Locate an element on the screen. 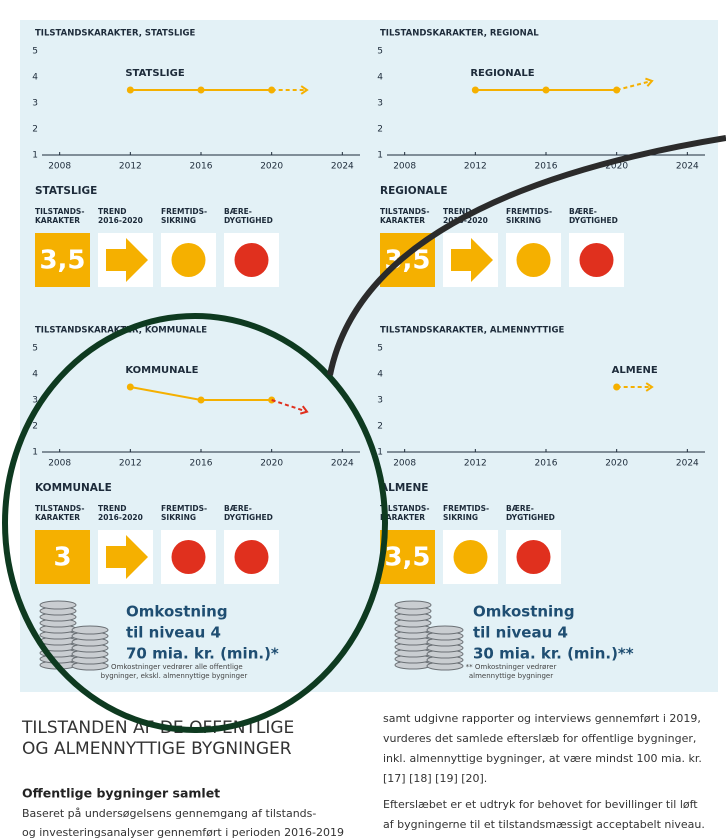  panel-heading: KOMMUNALE is located at coordinates (73, 488).